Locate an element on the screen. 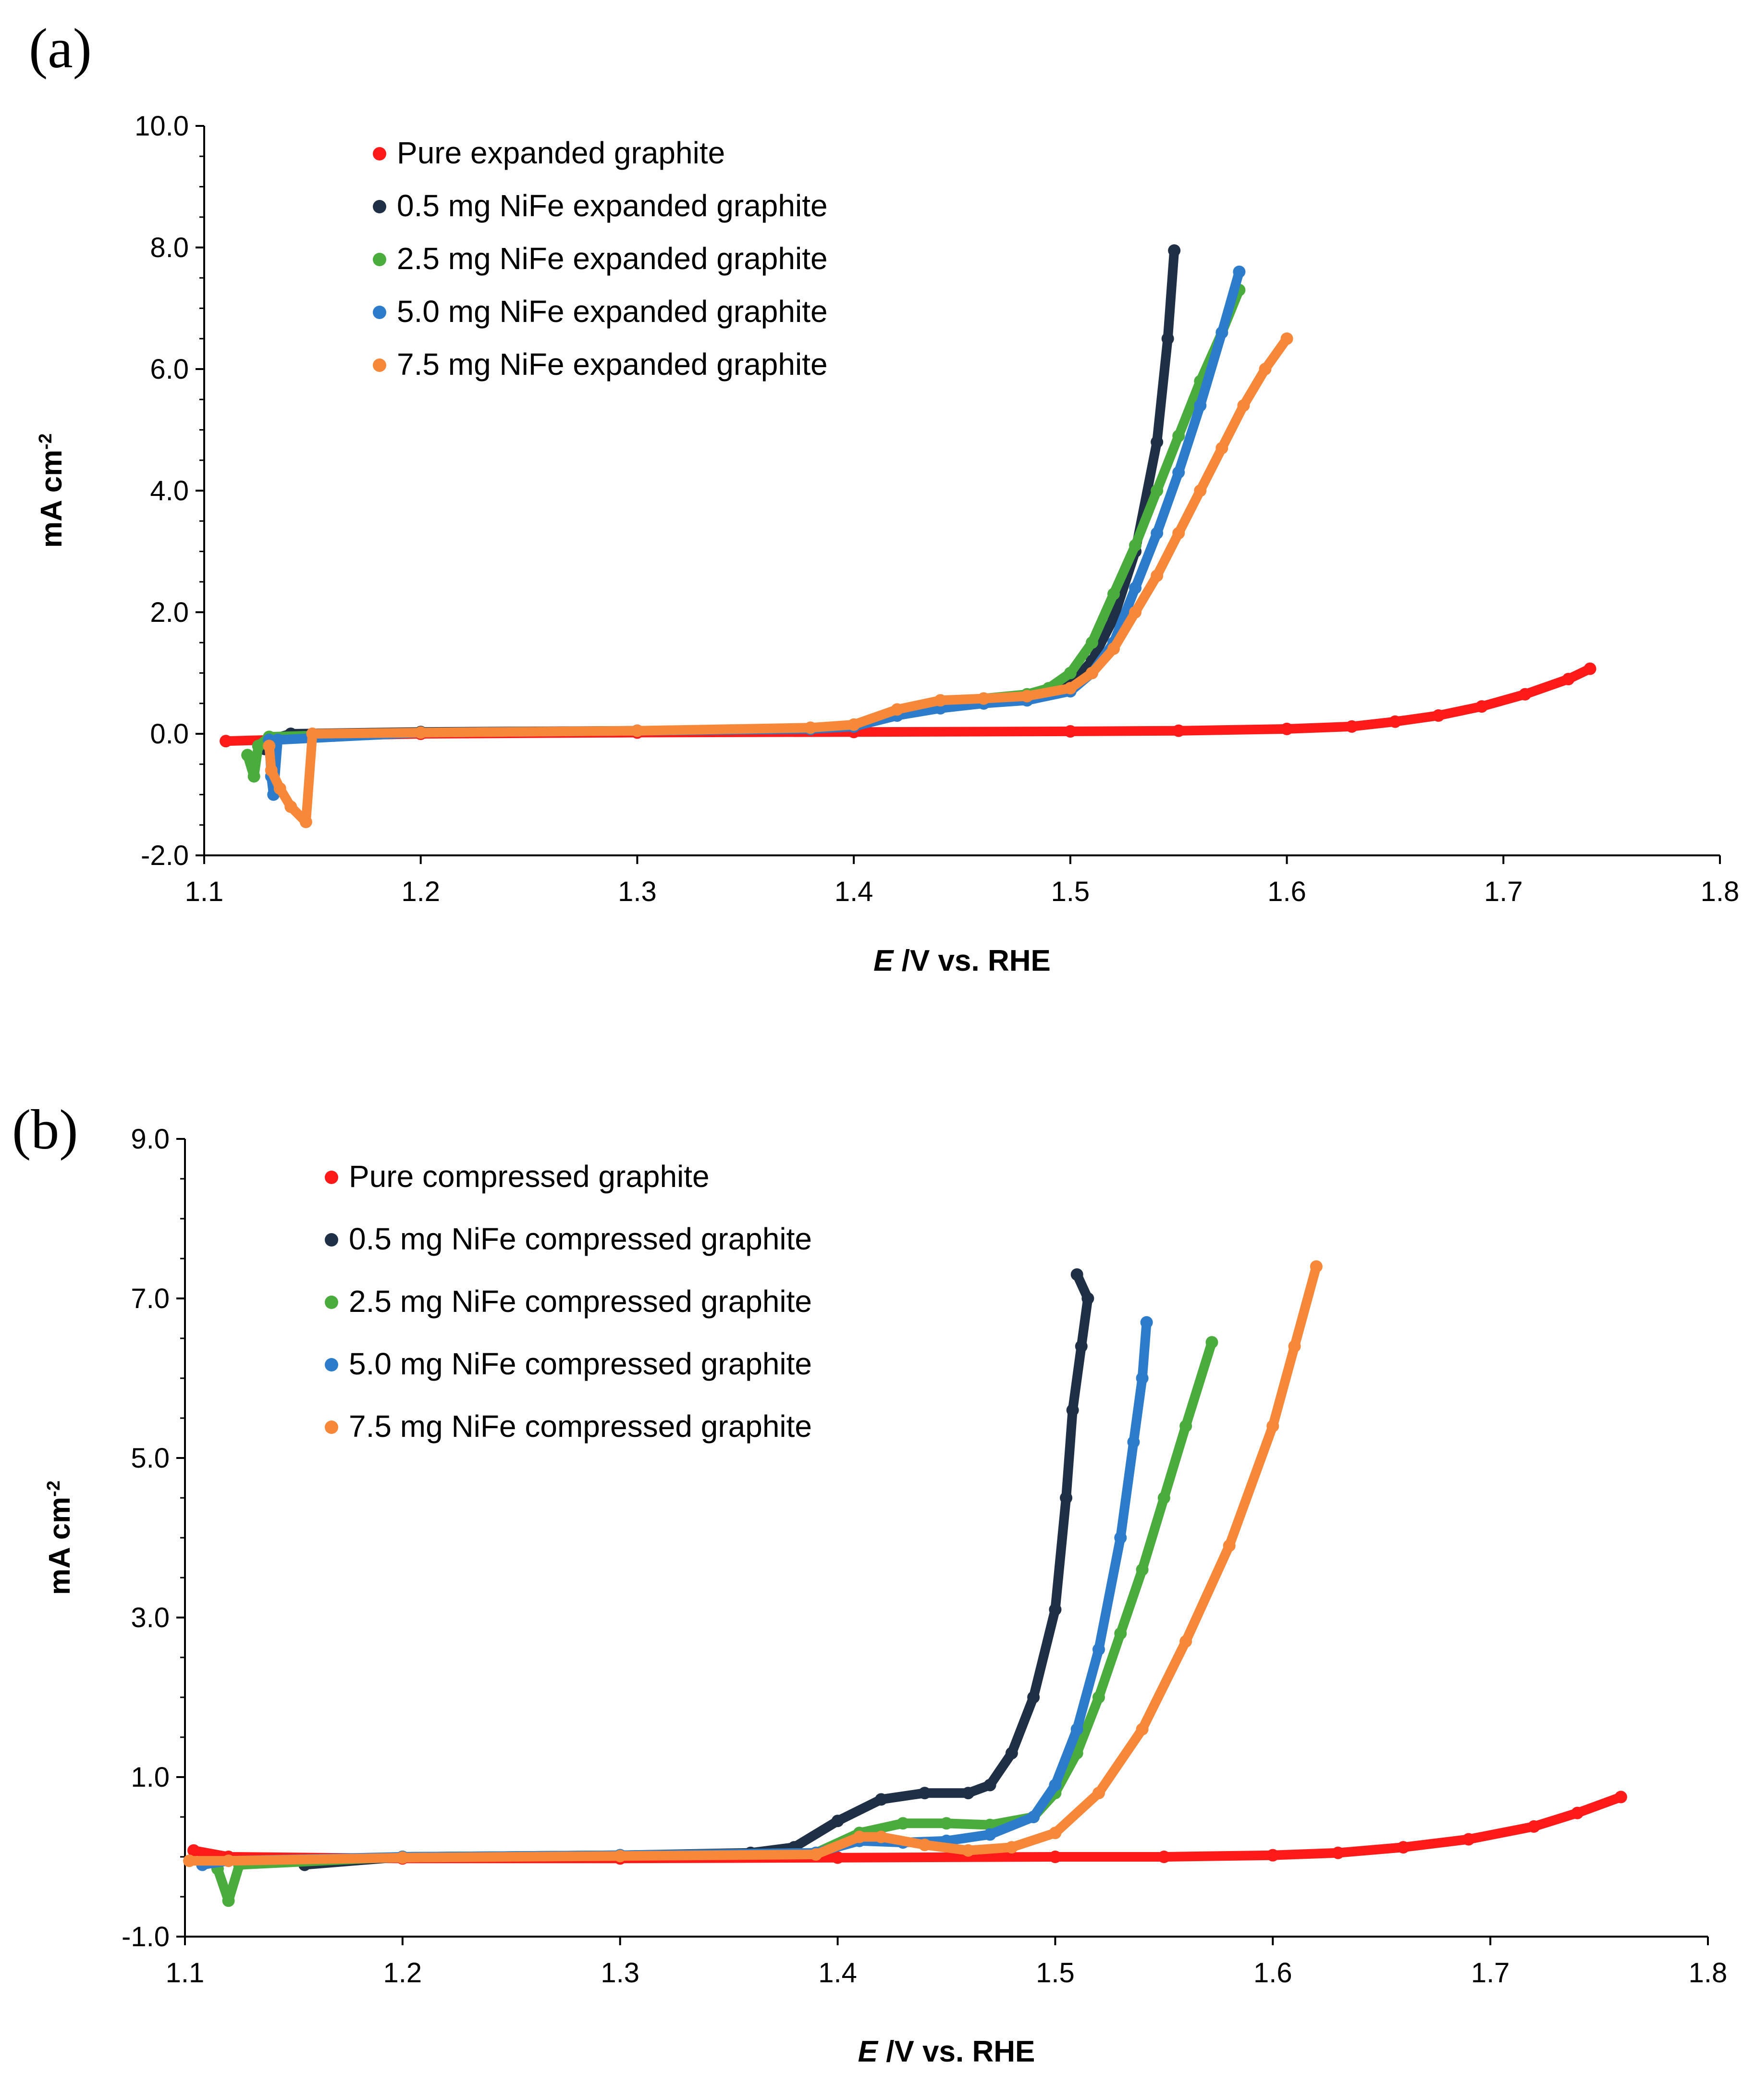 The height and width of the screenshot is (2100, 1755). y-tick-label: -1.0 is located at coordinates (146, 1937).